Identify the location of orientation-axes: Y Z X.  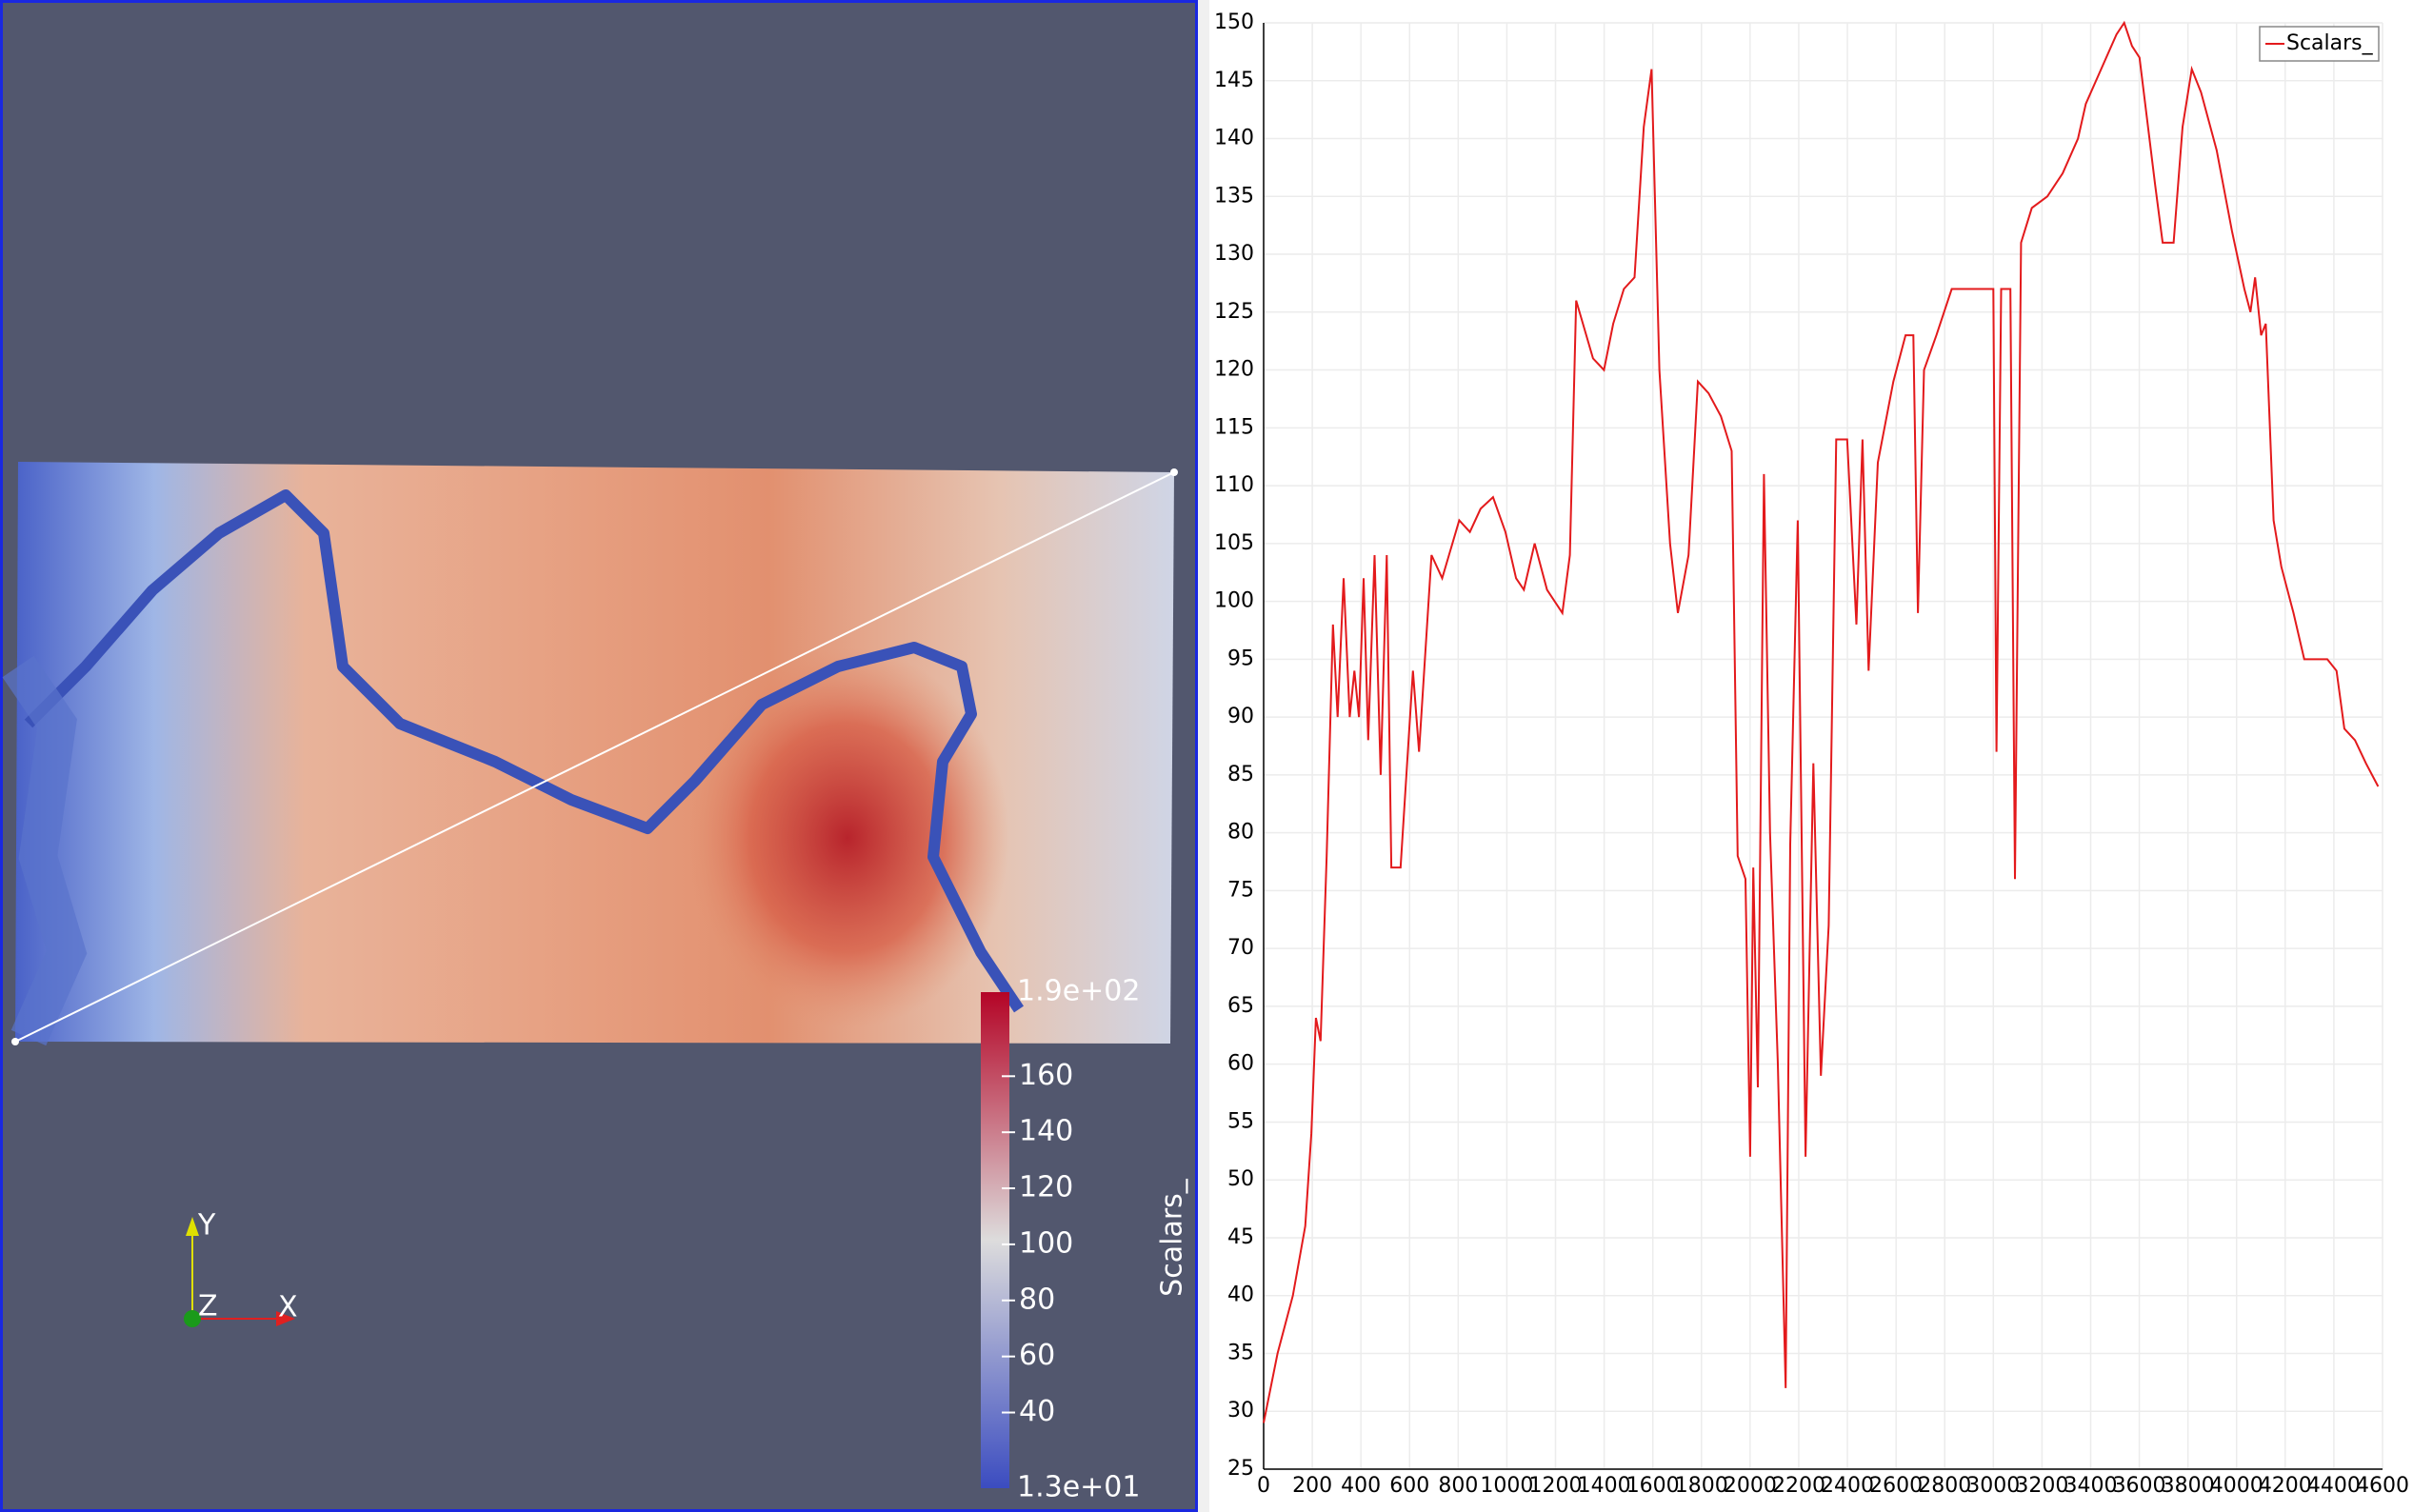
(241, 1268).